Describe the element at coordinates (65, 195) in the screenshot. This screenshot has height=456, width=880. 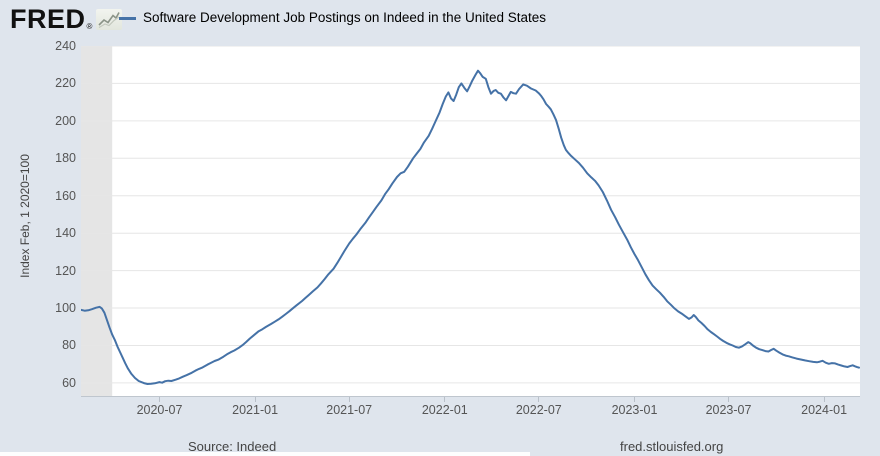
I see `y-tick-label: 160` at that location.